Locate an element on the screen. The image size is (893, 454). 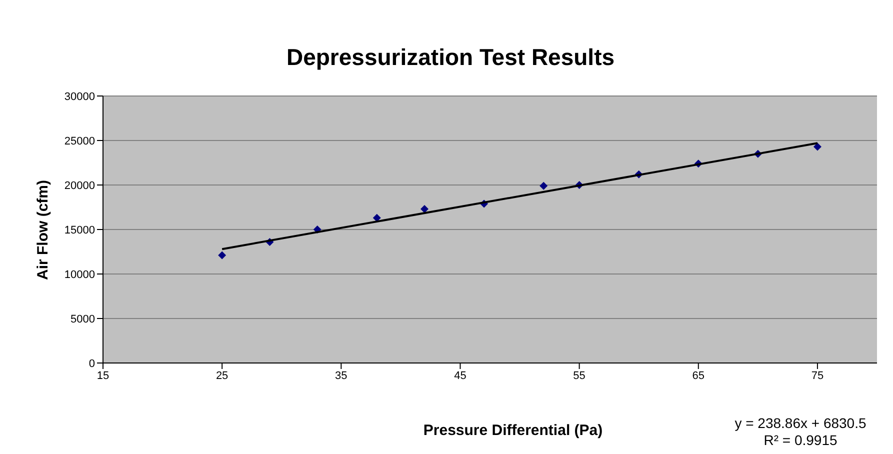
x-tick-label: 35 is located at coordinates (341, 376).